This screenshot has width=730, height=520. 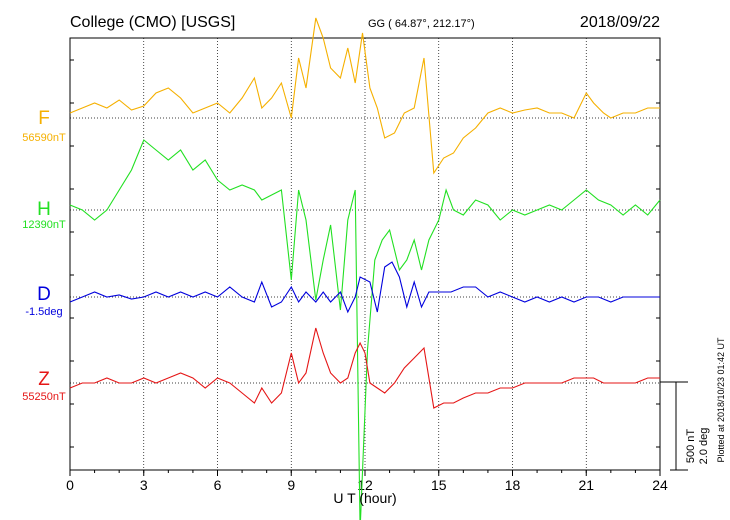 What do you see at coordinates (674, 426) in the screenshot?
I see `scale-bar` at bounding box center [674, 426].